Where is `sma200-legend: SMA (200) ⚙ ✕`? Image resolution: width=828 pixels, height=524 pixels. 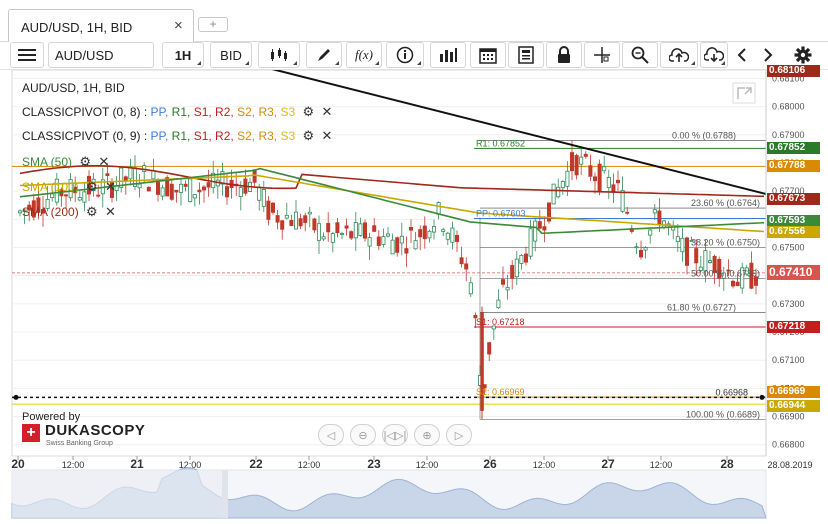
sma200-legend: SMA (200) ⚙ ✕ is located at coordinates (69, 212).